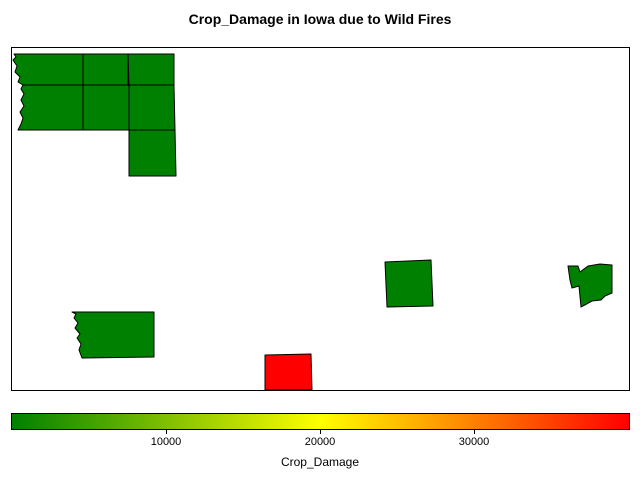 This screenshot has height=480, width=640. Describe the element at coordinates (474, 442) in the screenshot. I see `legend-tick-label: 30000` at that location.